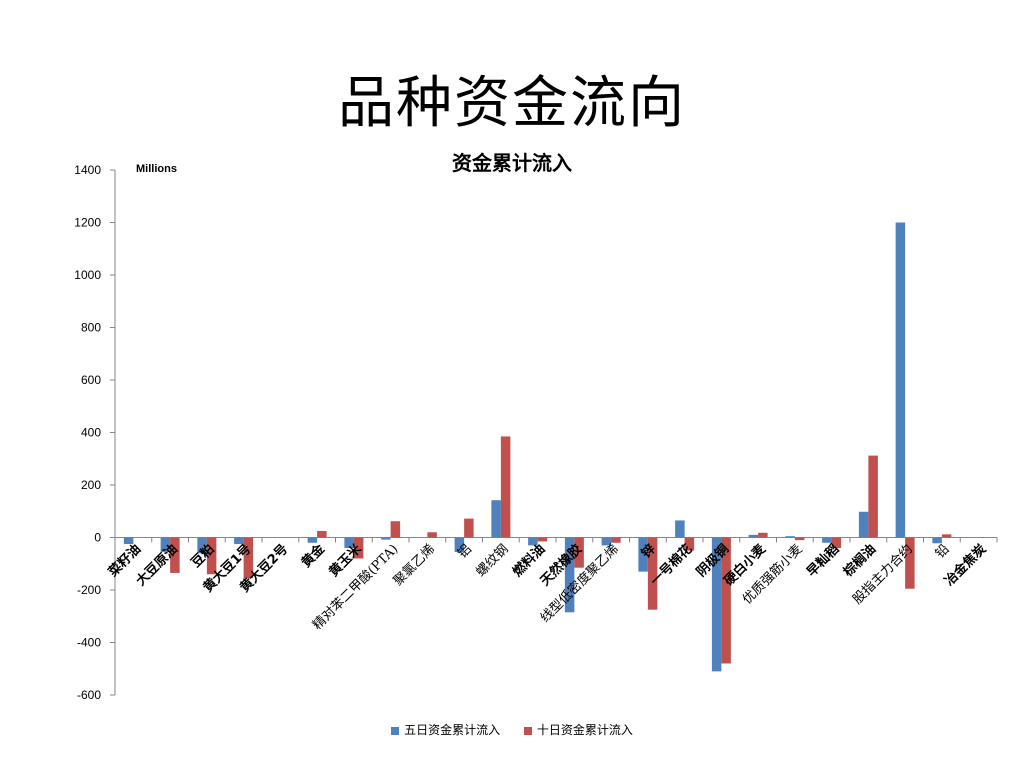 The image size is (1024, 768). What do you see at coordinates (89, 695) in the screenshot?
I see `y-tick-label: -600` at bounding box center [89, 695].